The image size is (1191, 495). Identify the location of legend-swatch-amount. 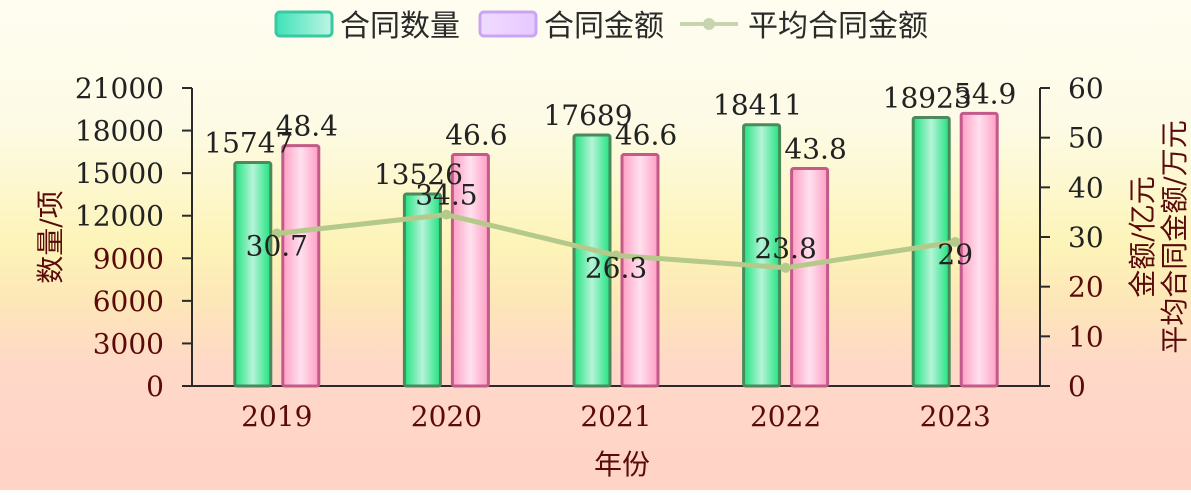
(508, 24).